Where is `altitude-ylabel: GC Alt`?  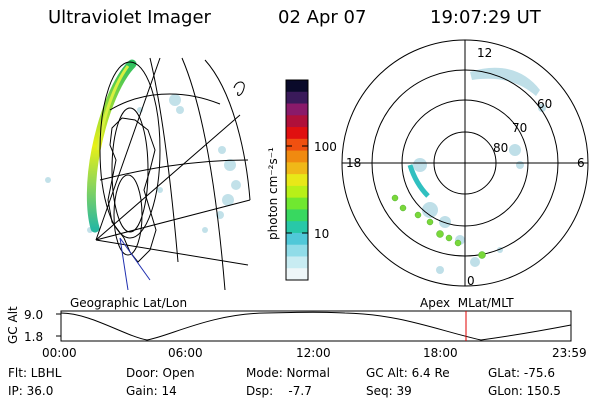 altitude-ylabel: GC Alt is located at coordinates (13, 325).